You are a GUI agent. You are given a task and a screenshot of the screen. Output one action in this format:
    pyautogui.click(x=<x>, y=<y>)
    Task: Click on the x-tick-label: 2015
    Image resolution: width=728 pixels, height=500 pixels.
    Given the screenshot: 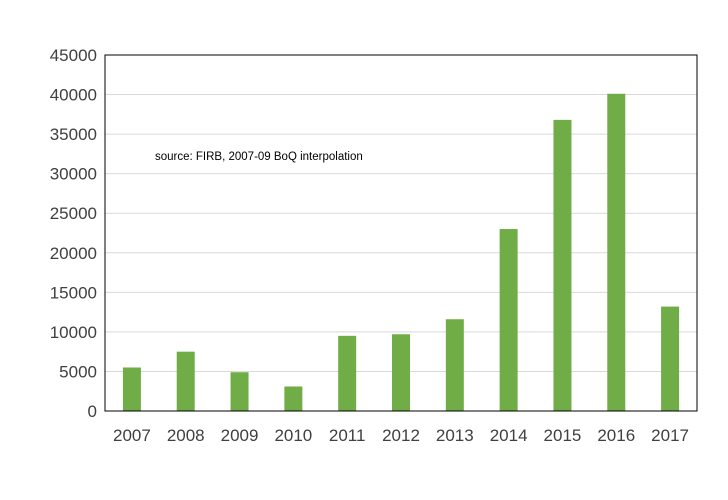 What is the action you would take?
    pyautogui.click(x=563, y=435)
    